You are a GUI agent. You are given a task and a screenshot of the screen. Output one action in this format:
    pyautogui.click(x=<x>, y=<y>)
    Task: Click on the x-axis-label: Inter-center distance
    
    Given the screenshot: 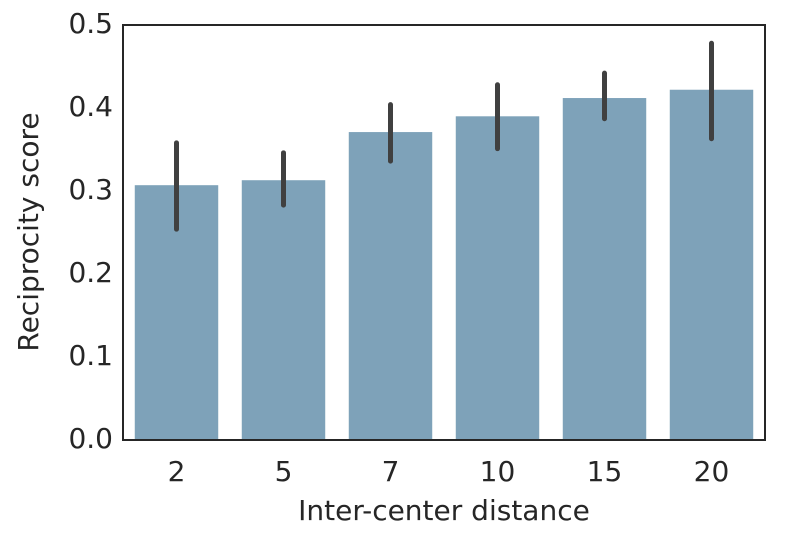 What is the action you would take?
    pyautogui.click(x=444, y=510)
    